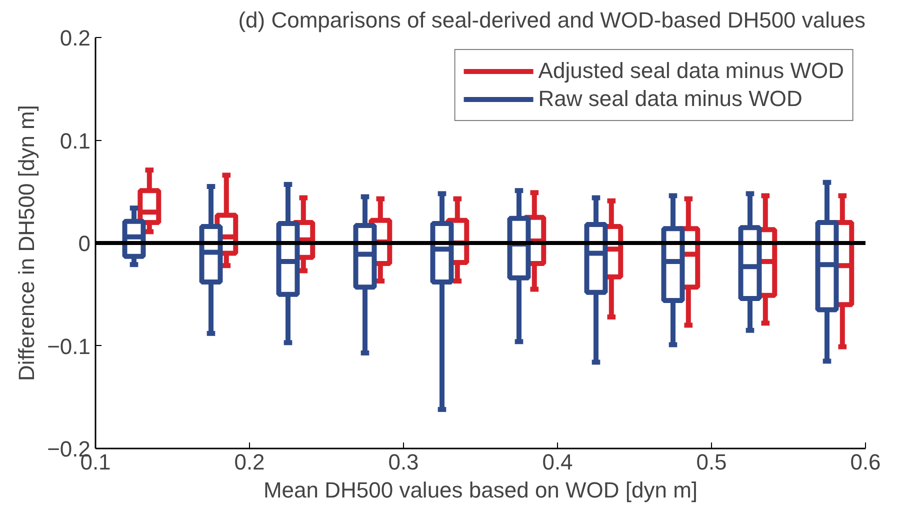 This screenshot has height=513, width=913. I want to click on y-axis-title: Difference in DH500 [dyn m], so click(27, 243).